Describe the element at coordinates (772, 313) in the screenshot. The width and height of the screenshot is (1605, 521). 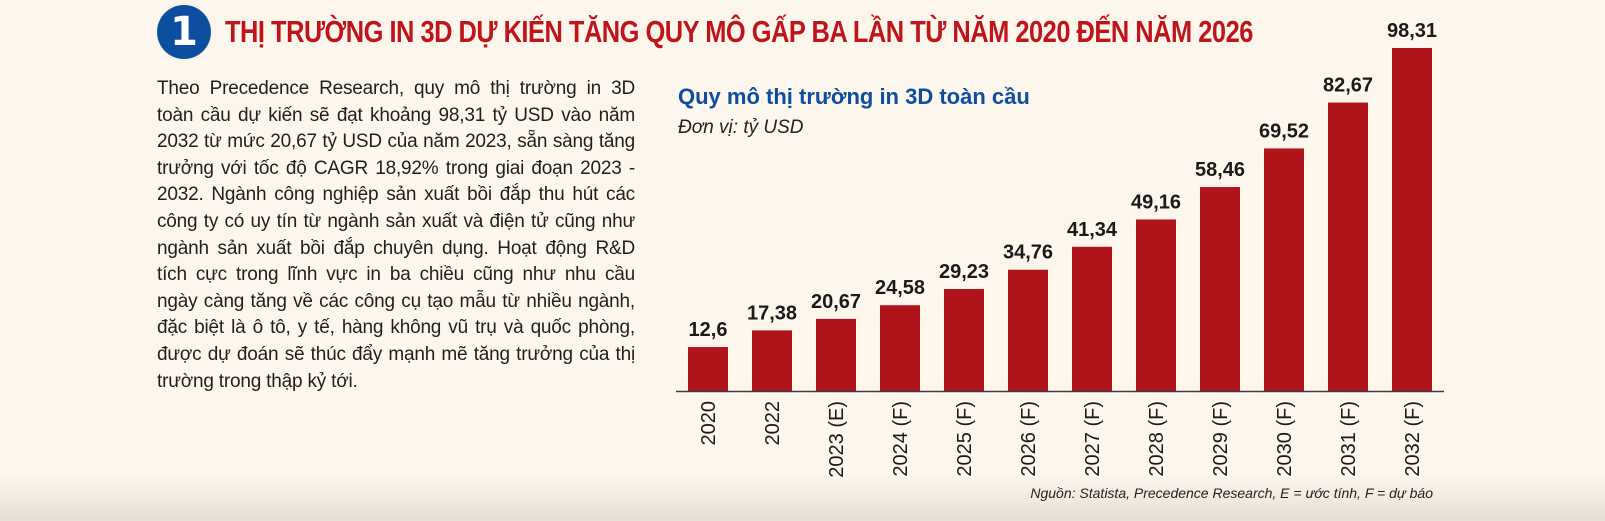
I see `data-label-1: 17,38` at that location.